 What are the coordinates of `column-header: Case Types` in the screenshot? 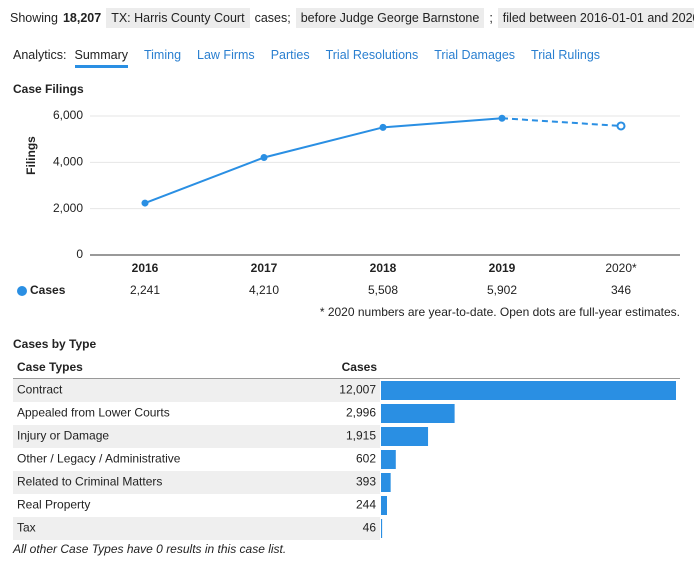 It's located at (50, 367).